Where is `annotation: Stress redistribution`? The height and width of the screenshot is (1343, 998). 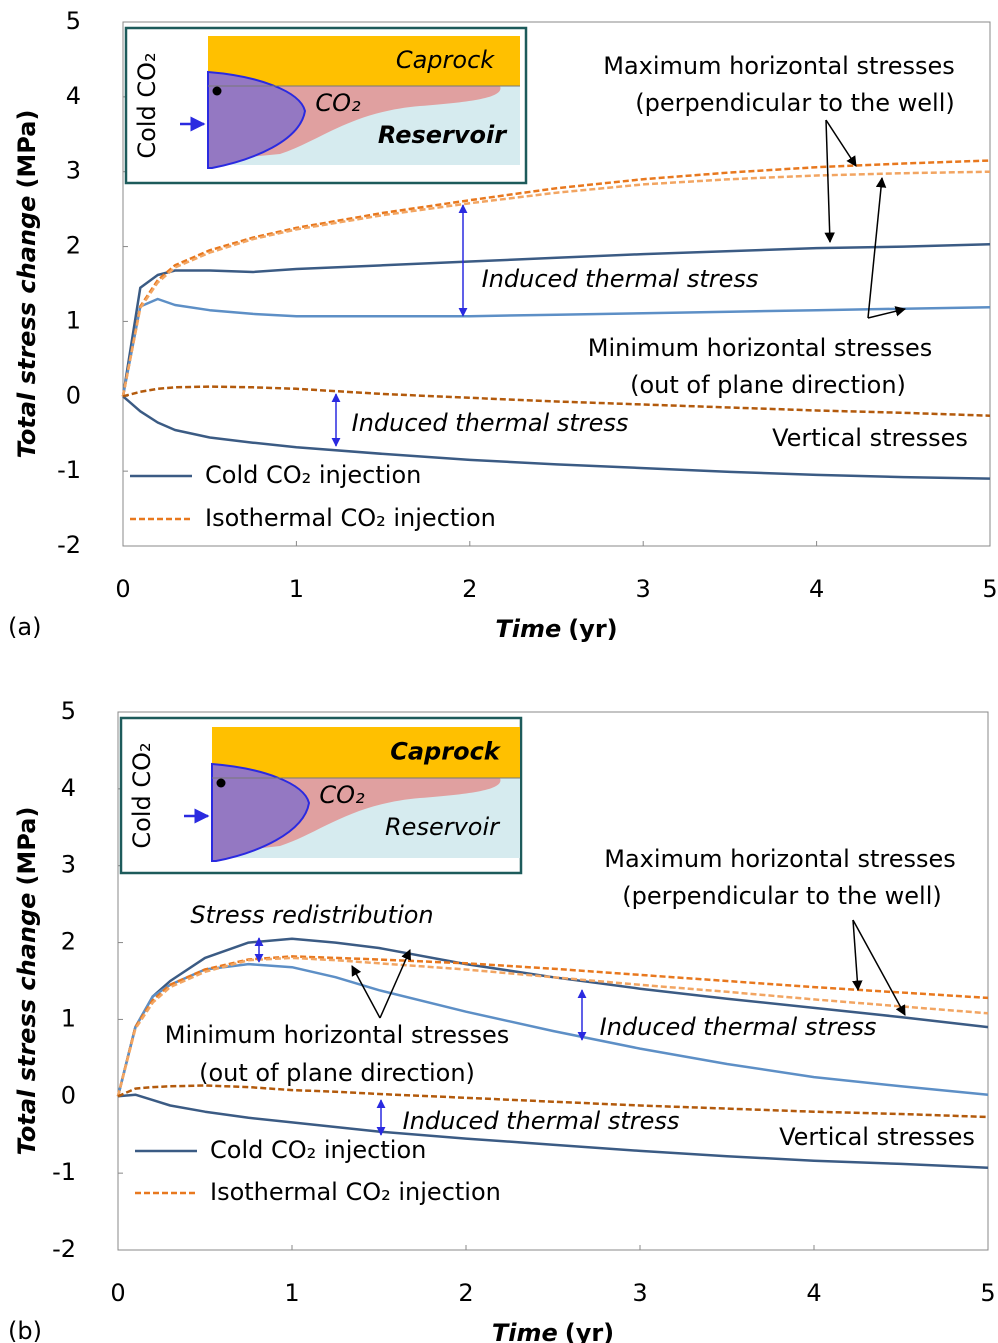
annotation: Stress redistribution is located at coordinates (311, 915).